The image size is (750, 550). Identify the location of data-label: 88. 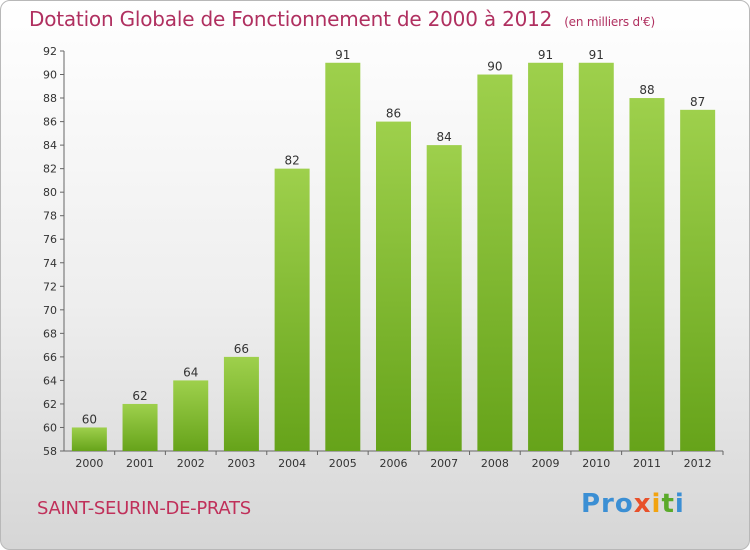
(646, 90).